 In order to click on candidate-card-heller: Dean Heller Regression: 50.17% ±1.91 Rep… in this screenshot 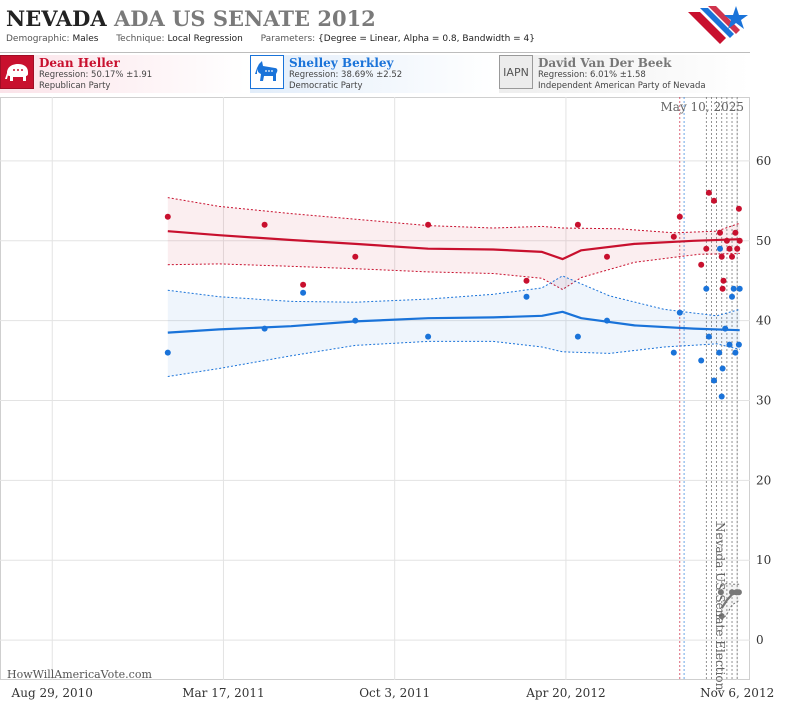, I will do `click(122, 74)`.